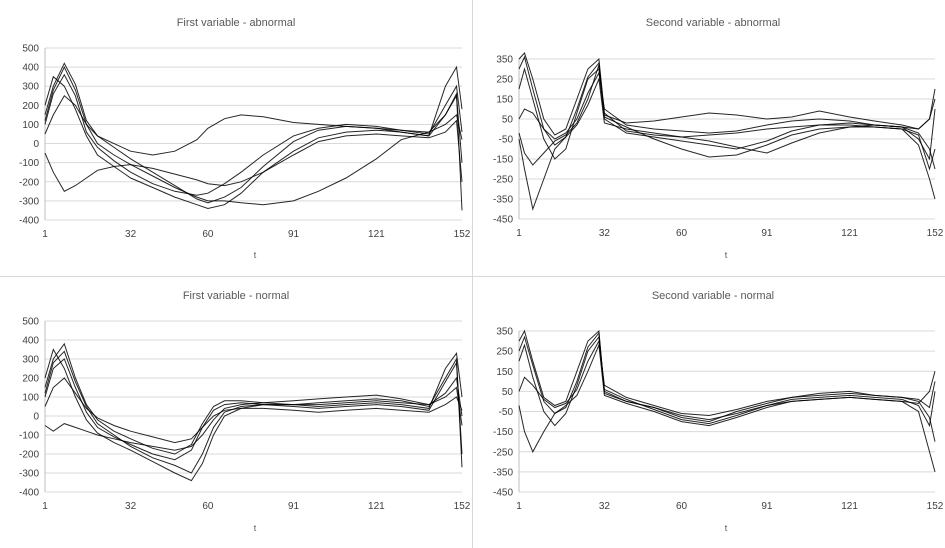  I want to click on chart-title: First variable - abnormal, so click(236, 23).